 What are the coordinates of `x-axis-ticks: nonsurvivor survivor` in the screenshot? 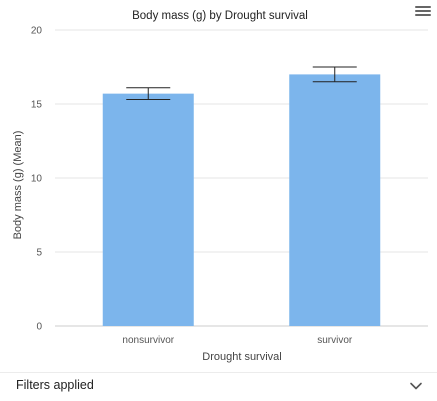 It's located at (237, 340).